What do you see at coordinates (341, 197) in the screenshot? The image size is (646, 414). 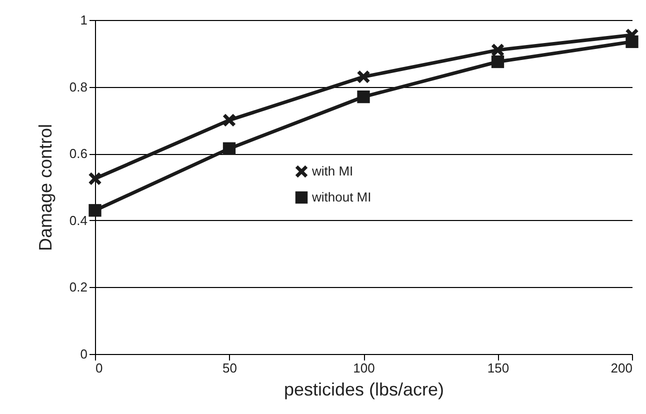 I see `legend-label: without MI` at bounding box center [341, 197].